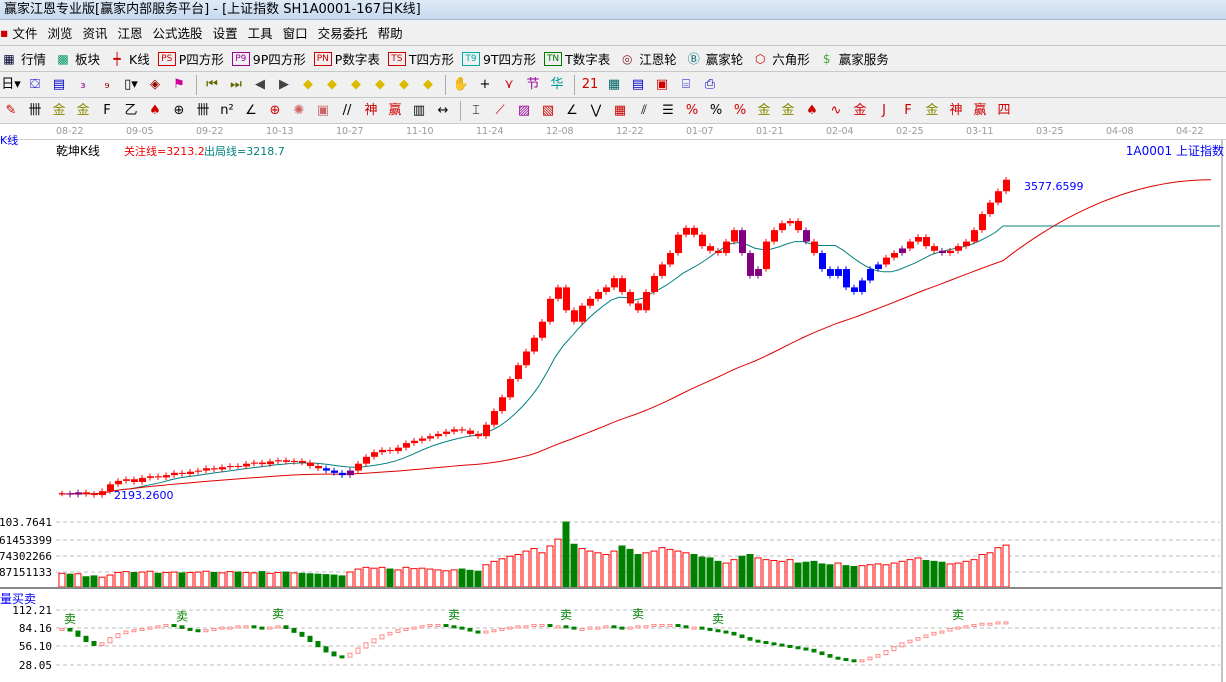 The image size is (1226, 682). Describe the element at coordinates (644, 110) in the screenshot. I see `parallel-icon: ⫽` at that location.